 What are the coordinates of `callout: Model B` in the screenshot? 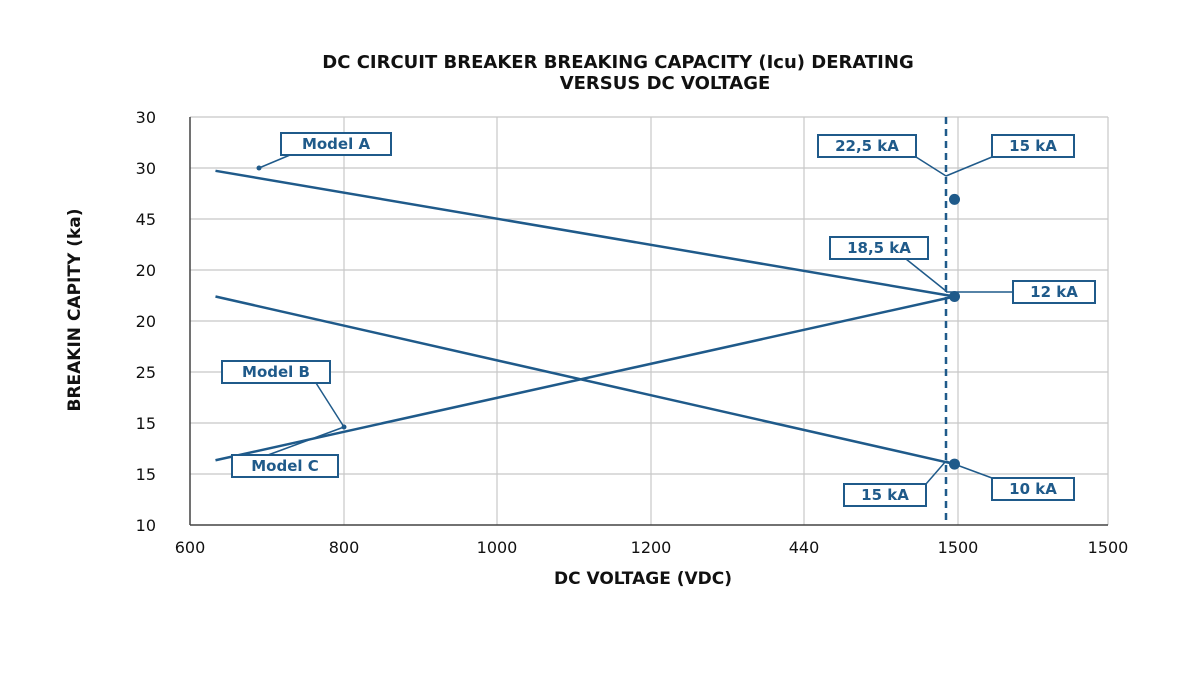 It's located at (276, 372).